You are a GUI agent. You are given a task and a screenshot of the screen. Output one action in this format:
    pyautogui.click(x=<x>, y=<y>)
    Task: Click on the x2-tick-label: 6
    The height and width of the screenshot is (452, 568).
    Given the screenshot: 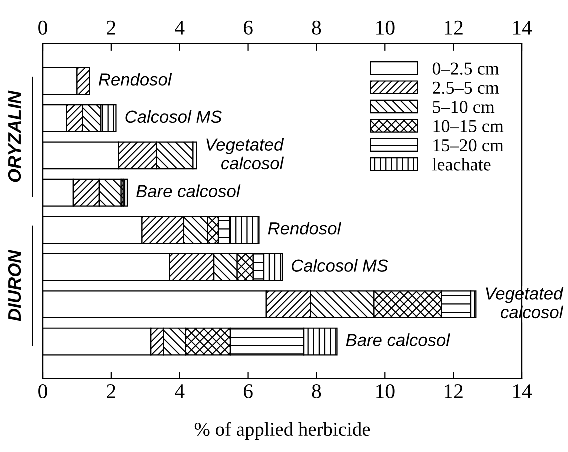 What is the action you would take?
    pyautogui.click(x=248, y=27)
    